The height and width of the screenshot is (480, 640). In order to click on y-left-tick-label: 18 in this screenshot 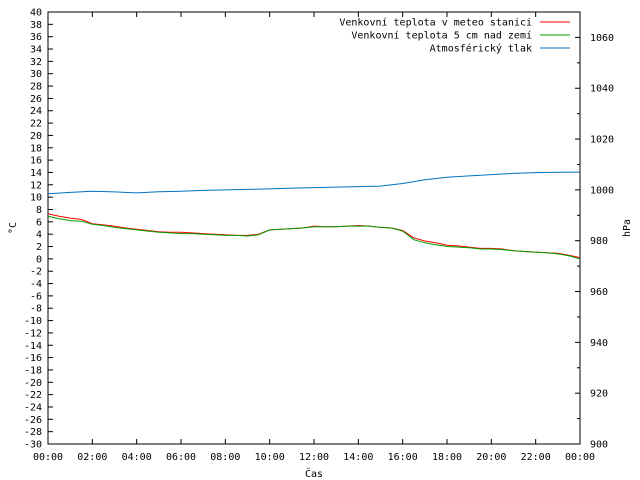, I will do `click(36, 148)`.